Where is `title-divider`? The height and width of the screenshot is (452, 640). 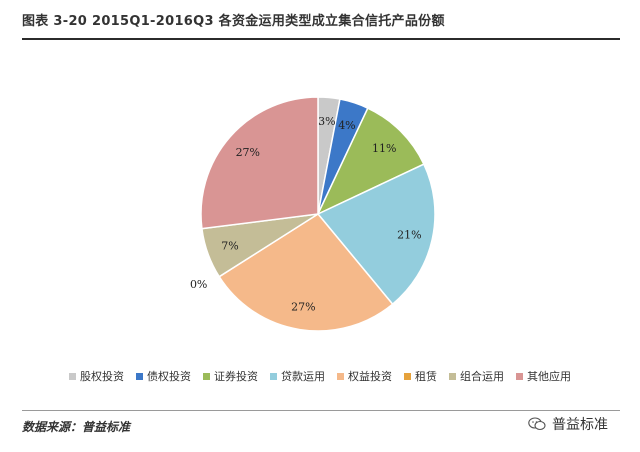
title-divider is located at coordinates (321, 39).